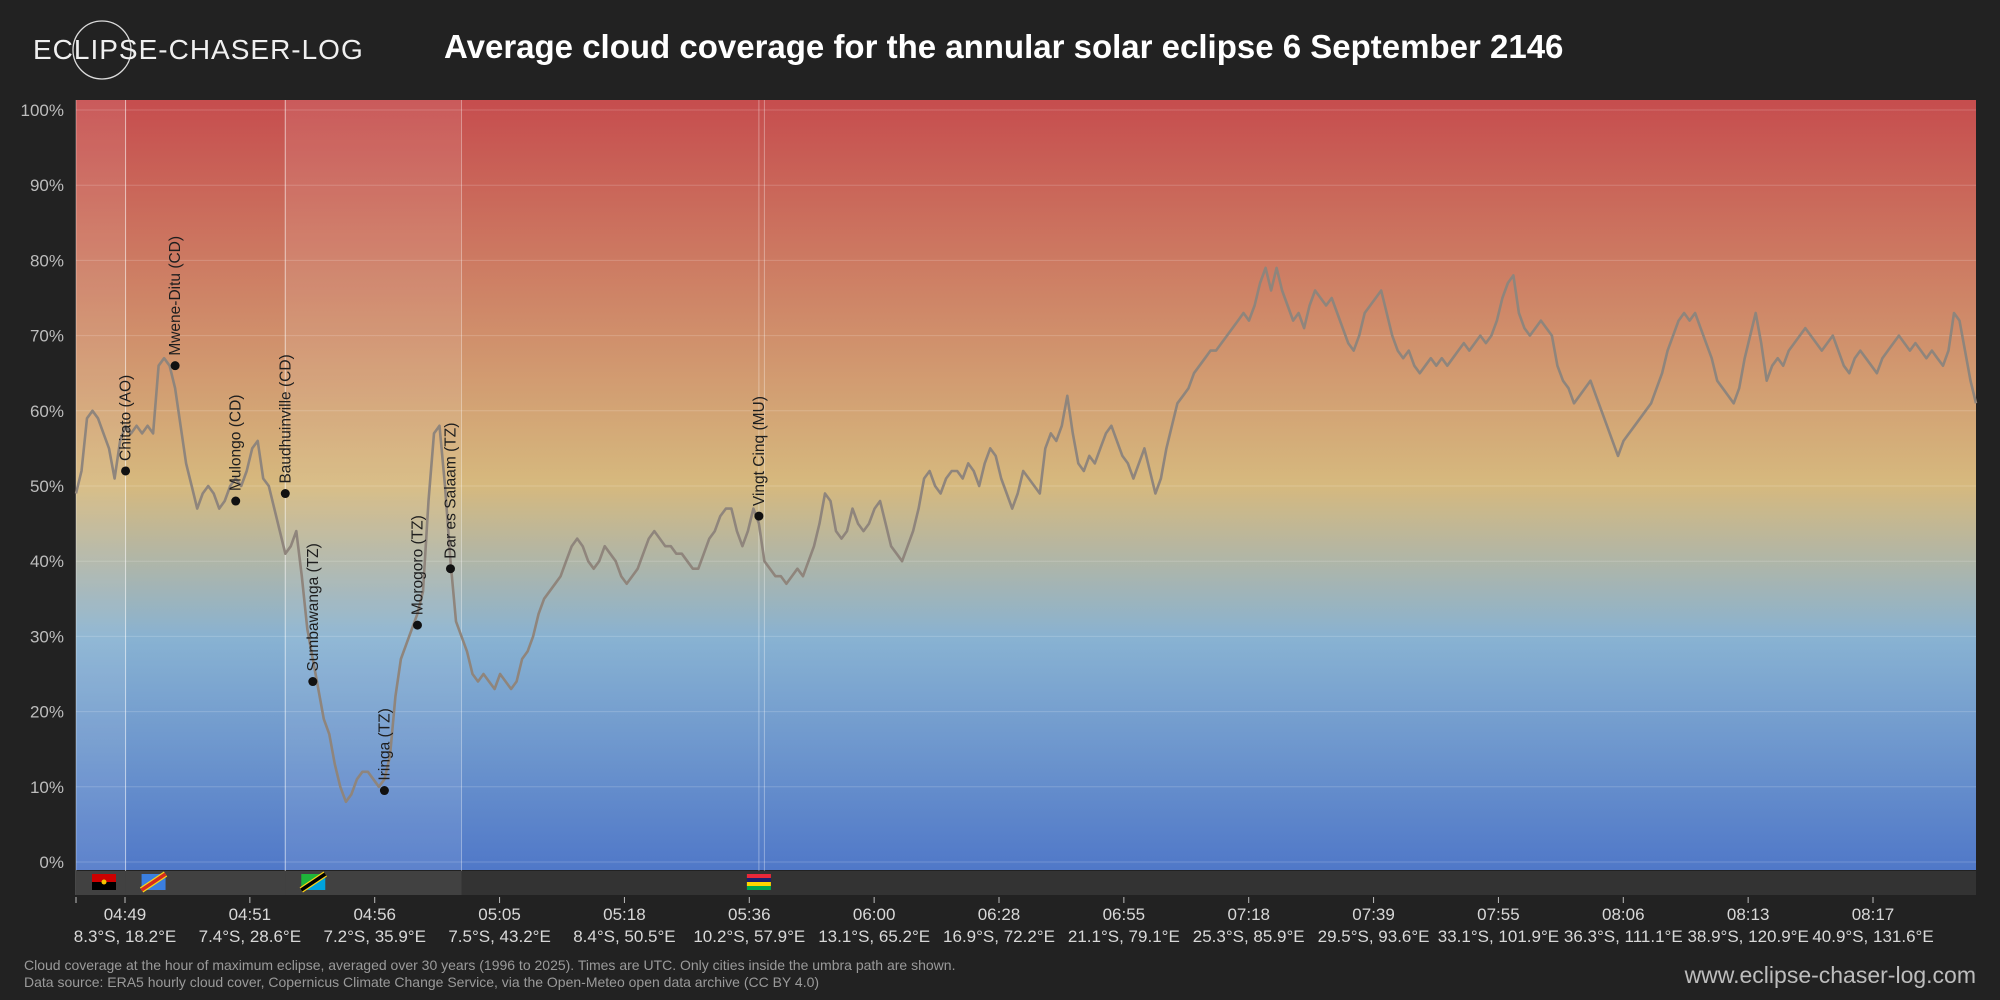  What do you see at coordinates (749, 936) in the screenshot?
I see `x-tick-coordinates: 10.2°S, 57.9°E` at bounding box center [749, 936].